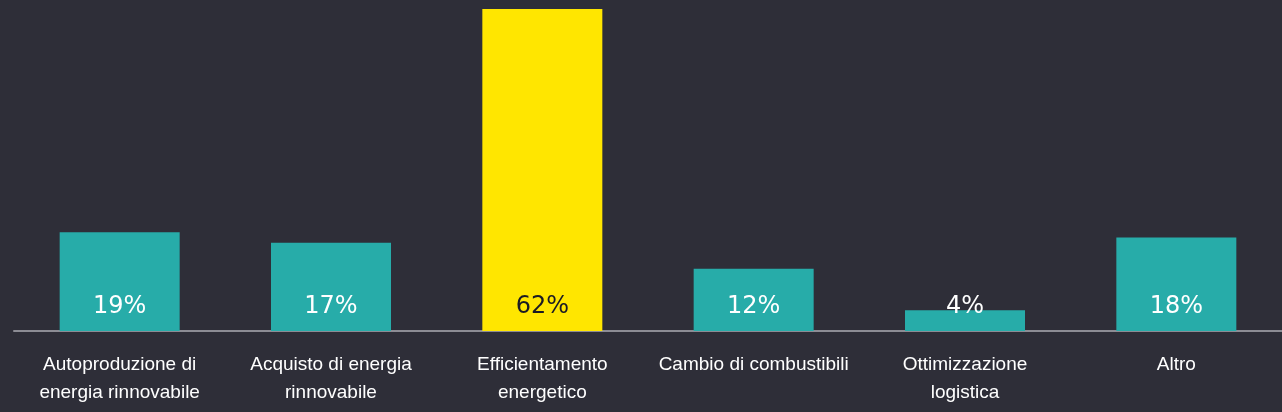 This screenshot has height=412, width=1282. Describe the element at coordinates (753, 363) in the screenshot. I see `x-tick-label: Cambio di combustibili` at that location.